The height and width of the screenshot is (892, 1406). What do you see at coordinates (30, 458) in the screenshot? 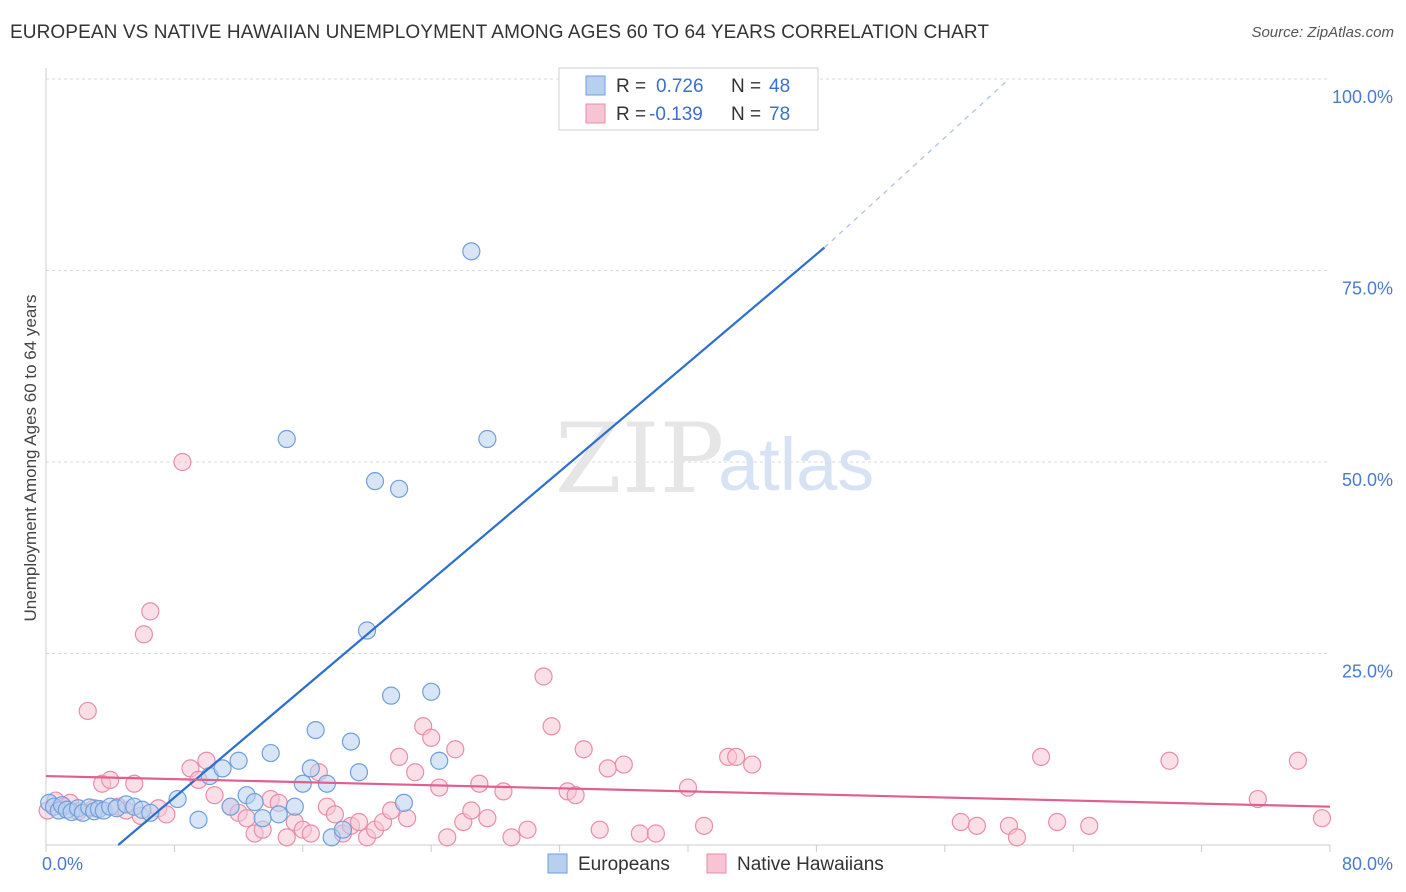
I see `y-axis-title: Unemployment Among Ages 60 to 64 years` at bounding box center [30, 458].